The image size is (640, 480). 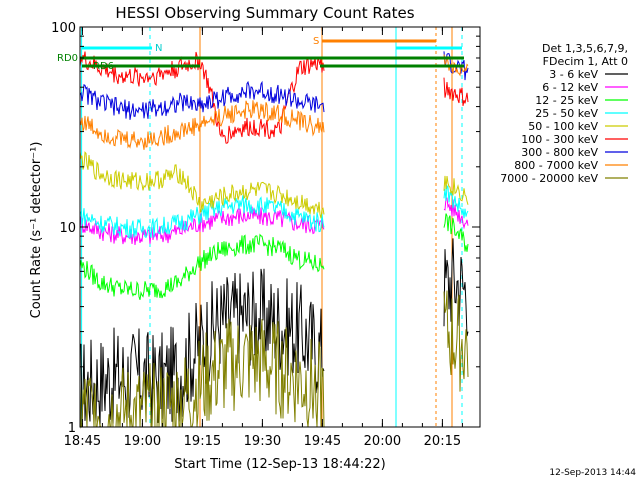 What do you see at coordinates (556, 165) in the screenshot?
I see `legend-label: 800 - 7000 keV` at bounding box center [556, 165].